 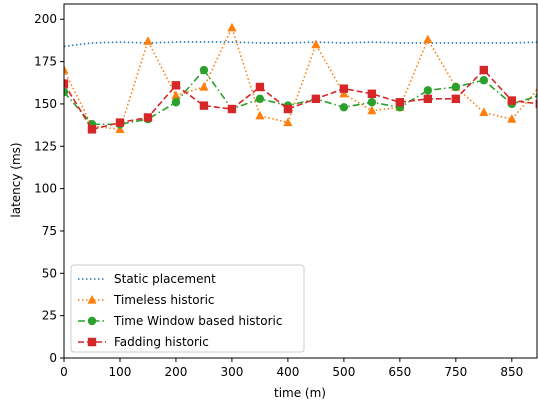 I want to click on legend-box, so click(x=187, y=308).